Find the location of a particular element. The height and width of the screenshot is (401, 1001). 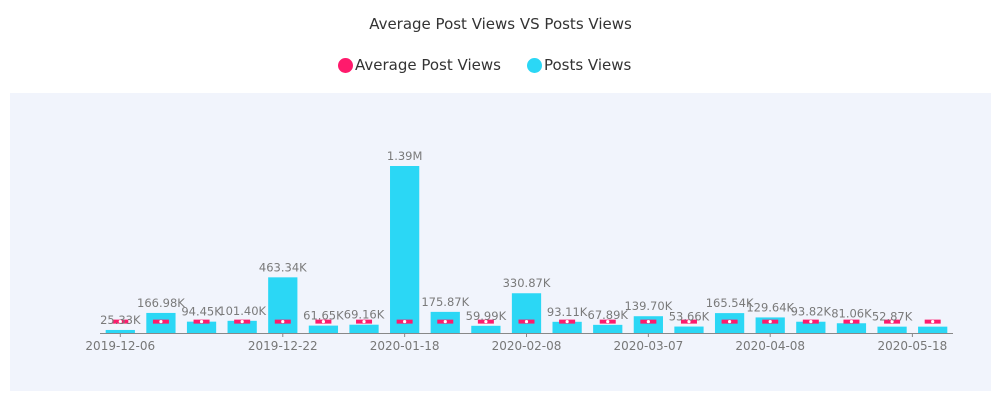

x-tick-label: 2020-03-07 is located at coordinates (648, 346).